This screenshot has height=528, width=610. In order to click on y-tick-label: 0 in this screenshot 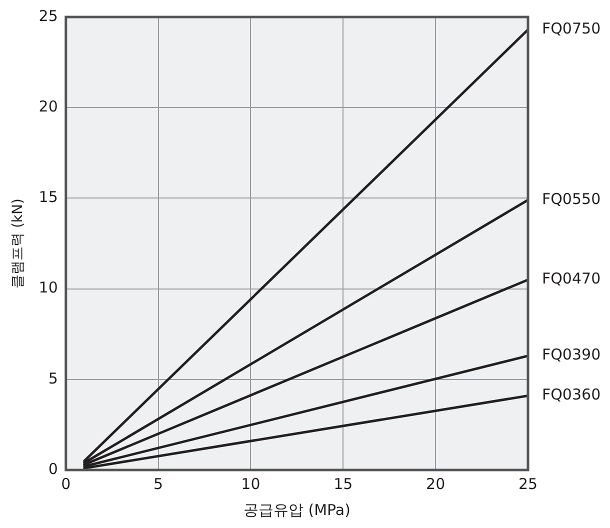, I will do `click(53, 469)`.